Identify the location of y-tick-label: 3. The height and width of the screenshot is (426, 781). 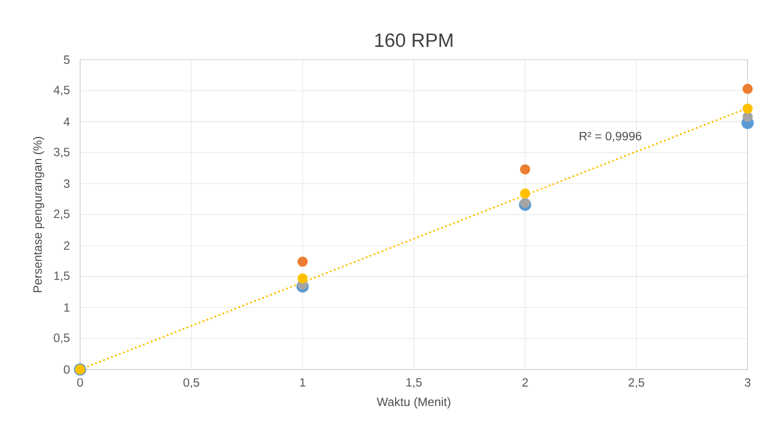
(67, 184).